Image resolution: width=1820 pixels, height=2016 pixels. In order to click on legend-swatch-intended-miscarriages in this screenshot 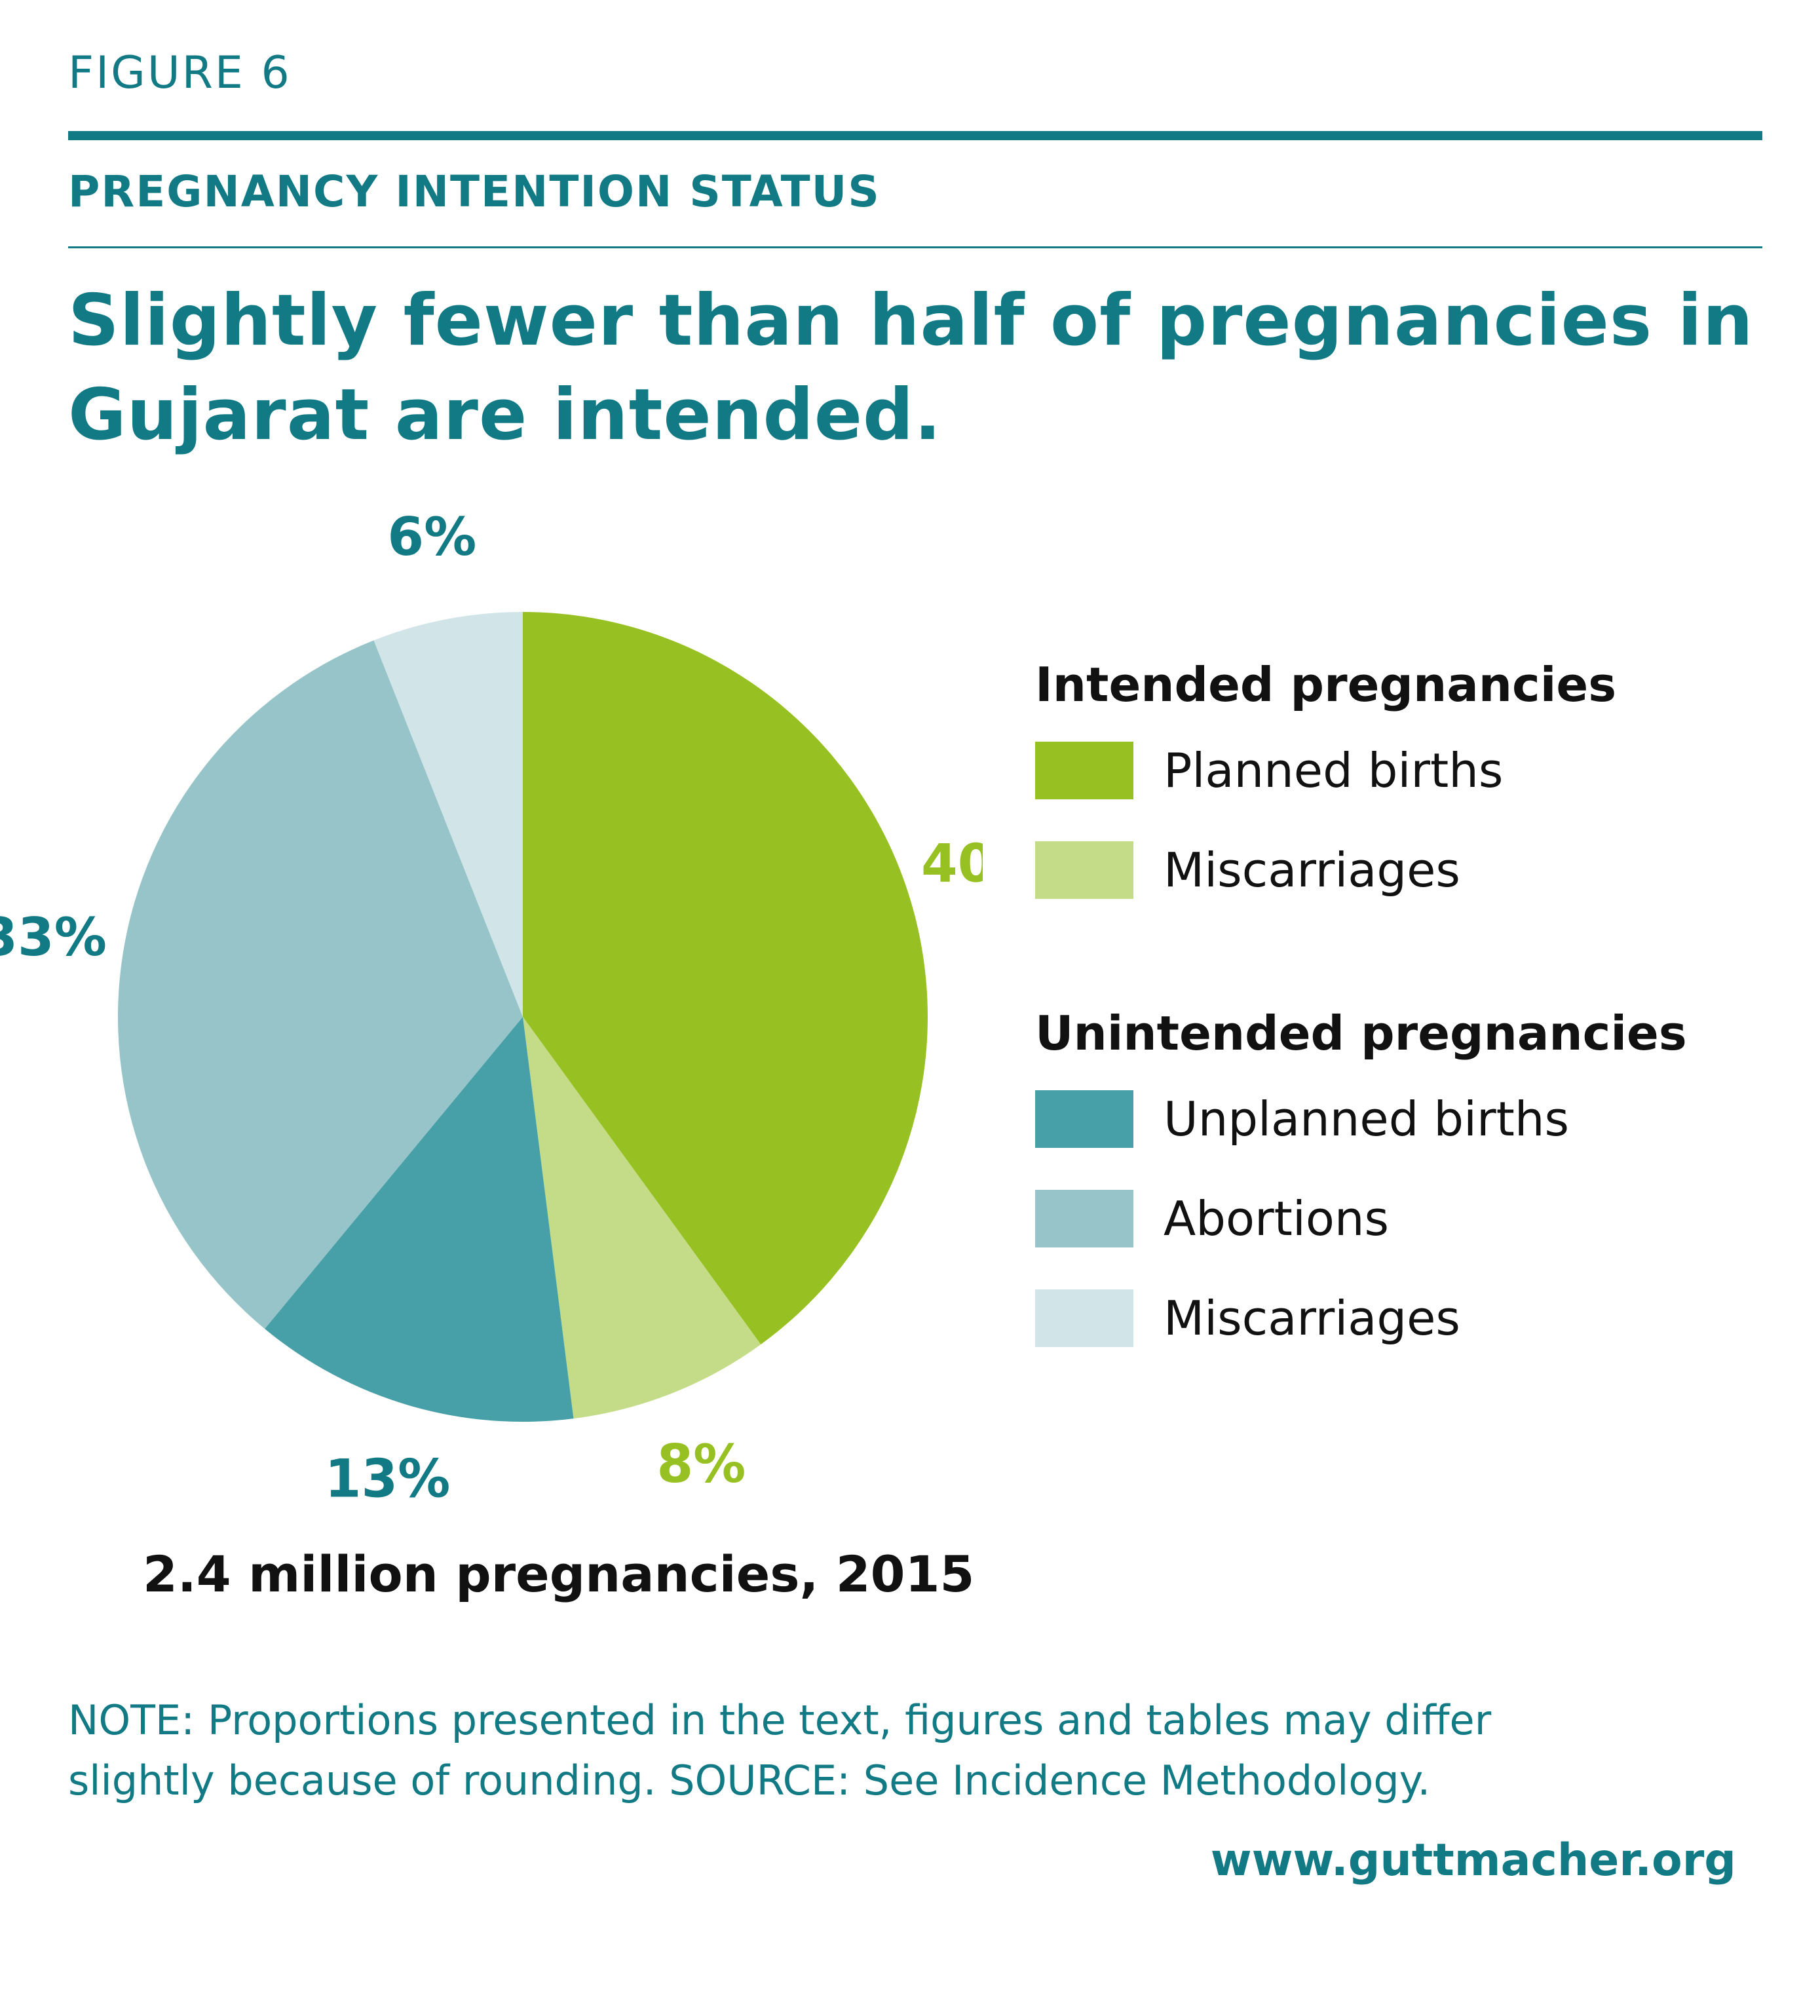, I will do `click(1084, 870)`.